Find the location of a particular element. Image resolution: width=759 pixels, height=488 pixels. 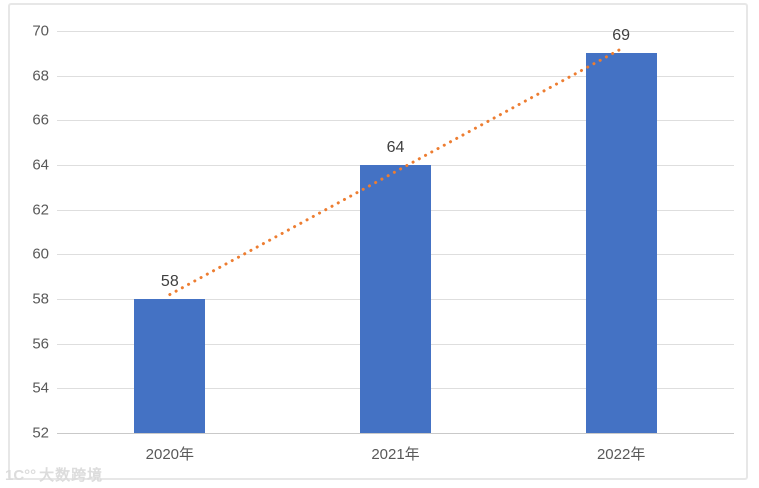

y-tick-label: 56 is located at coordinates (40, 344).